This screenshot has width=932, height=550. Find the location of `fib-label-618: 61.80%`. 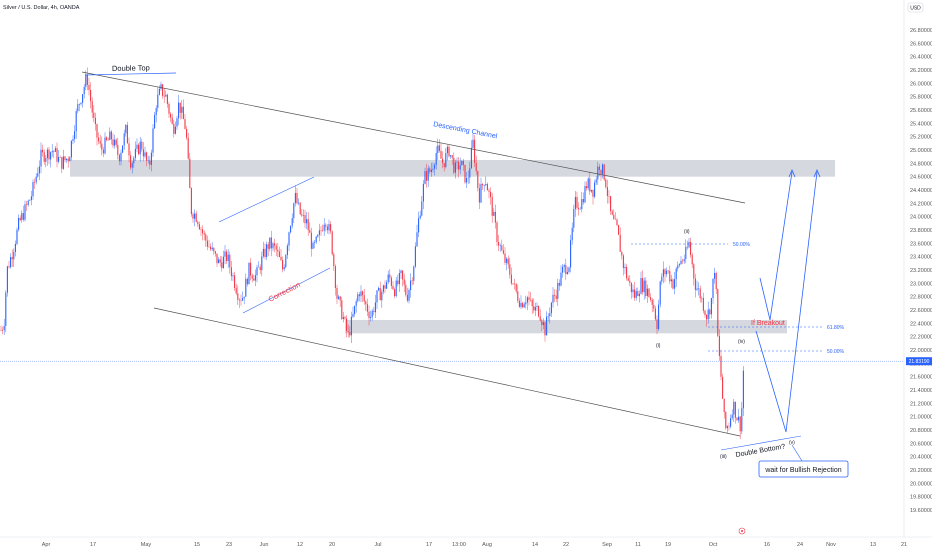

fib-label-618: 61.80% is located at coordinates (836, 328).